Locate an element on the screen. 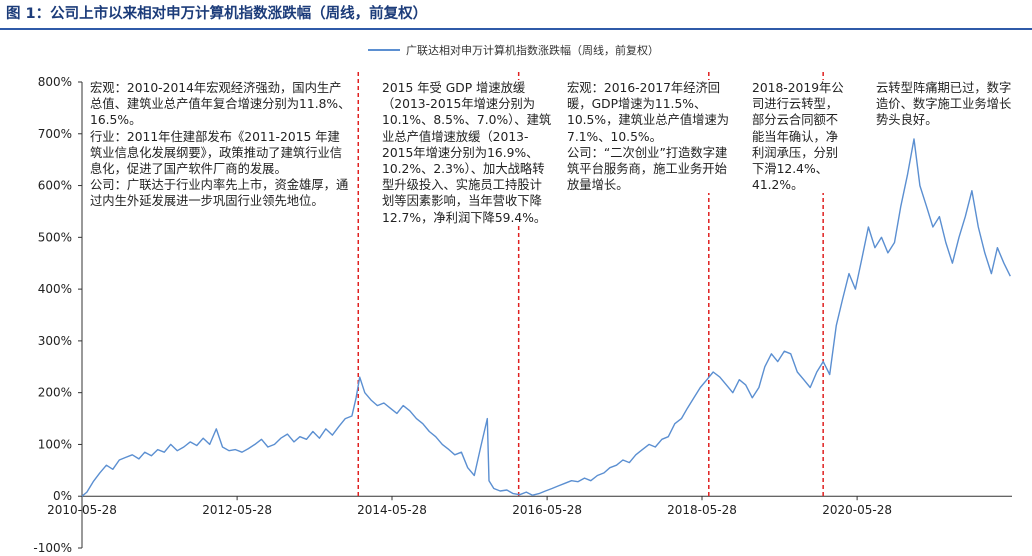  y-tick-label: 600% is located at coordinates (55, 186).